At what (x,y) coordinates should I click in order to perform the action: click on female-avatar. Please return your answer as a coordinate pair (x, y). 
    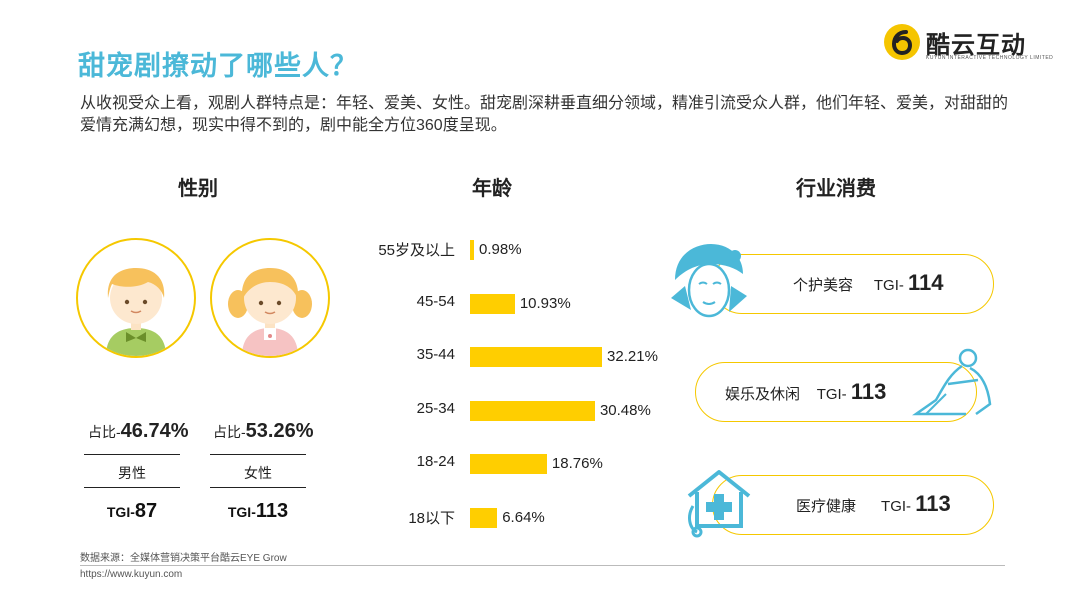
    Looking at the image, I should click on (270, 298).